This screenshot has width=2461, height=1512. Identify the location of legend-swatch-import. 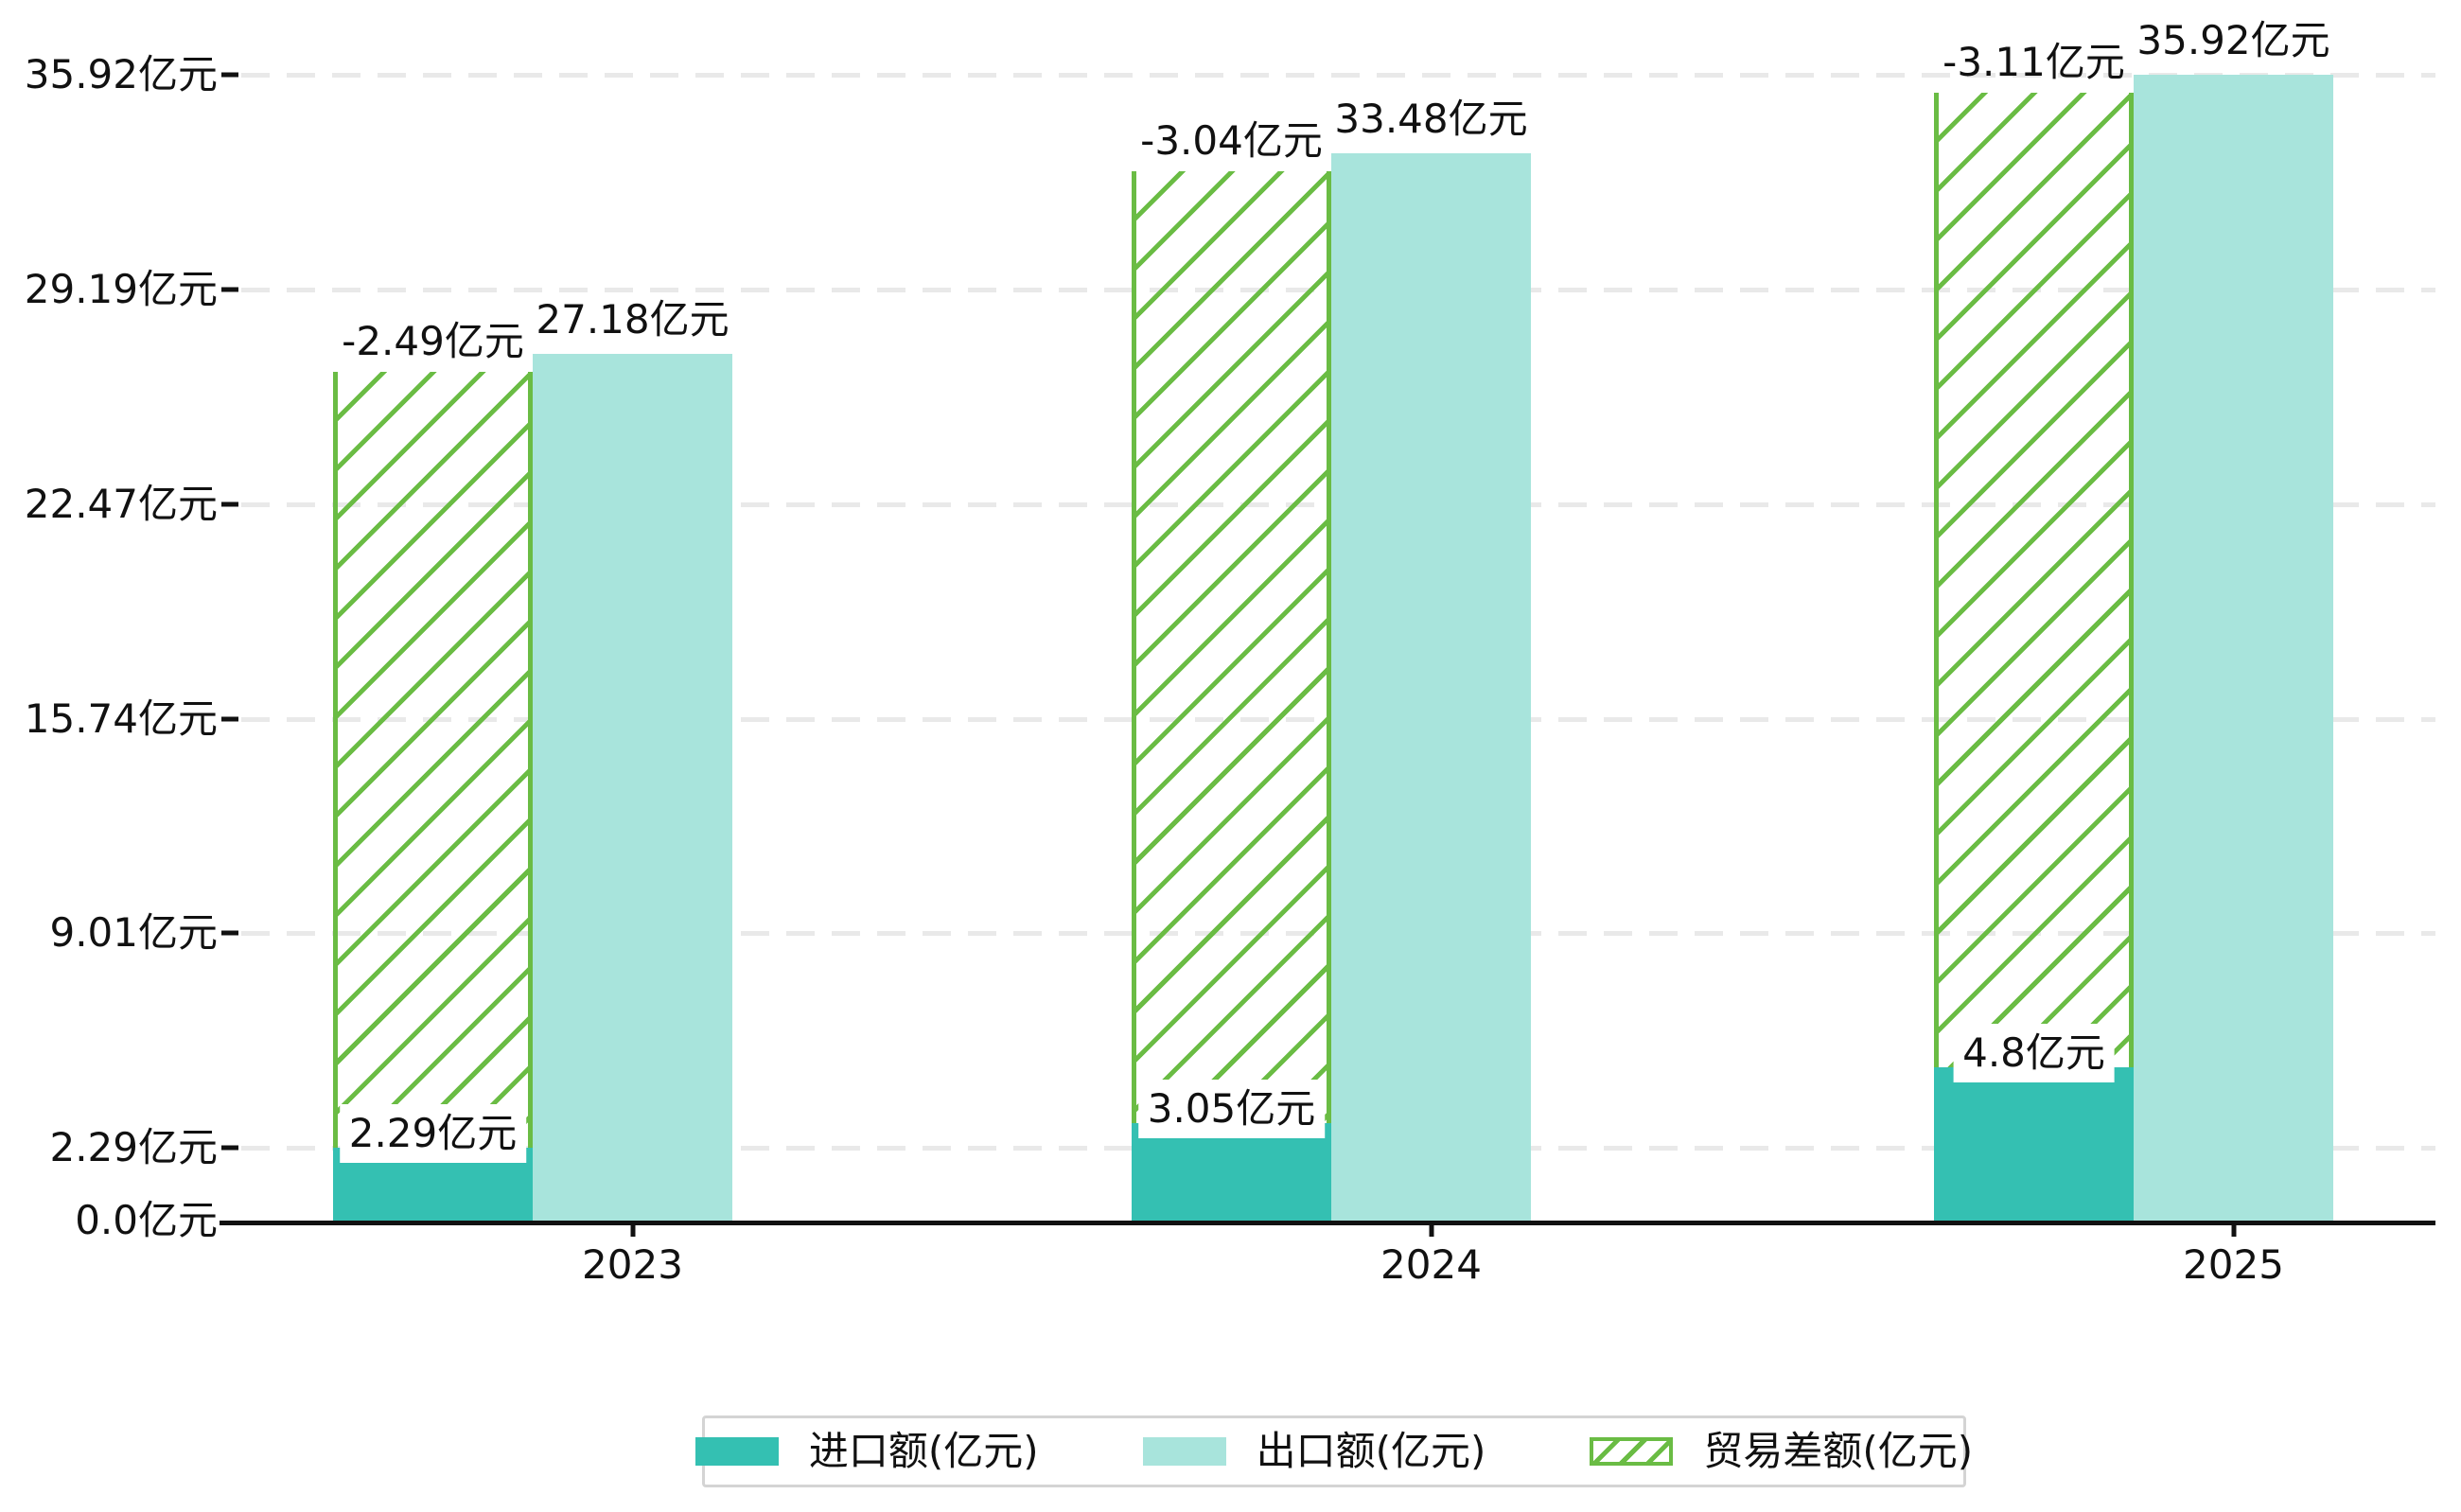
(736, 1451).